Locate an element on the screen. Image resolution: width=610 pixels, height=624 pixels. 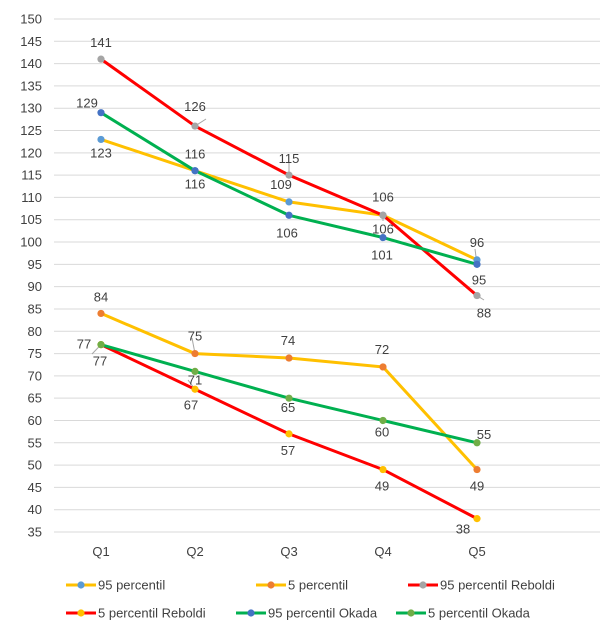
x-tick-label: Q4 is located at coordinates (382, 551).